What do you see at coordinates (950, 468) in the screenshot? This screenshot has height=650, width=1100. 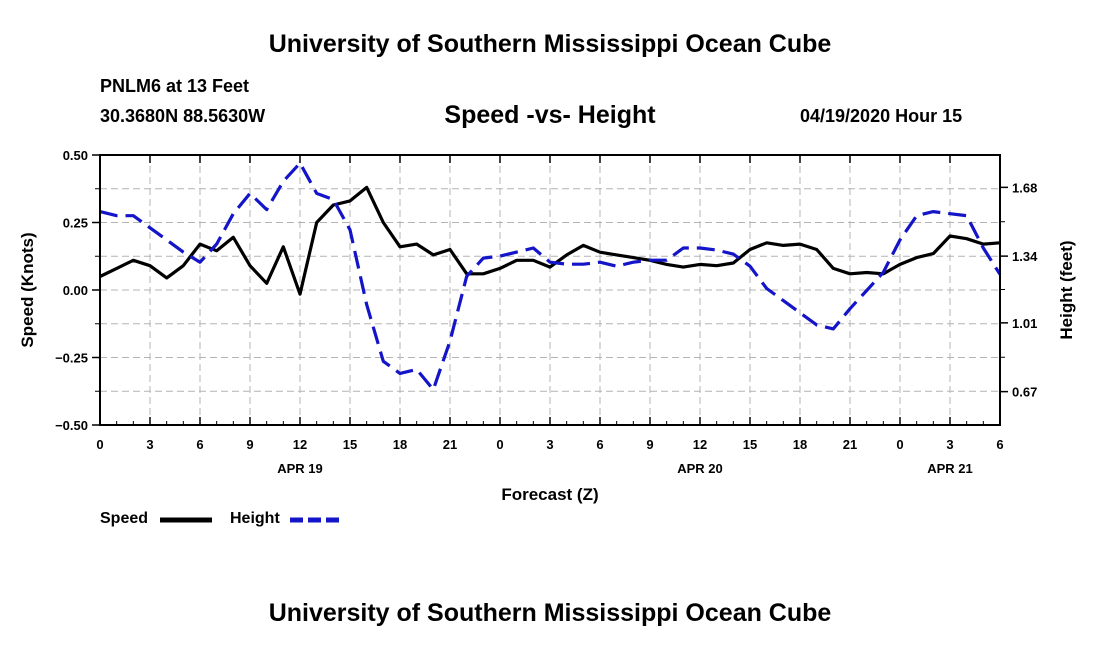 I see `day-label: APR 21` at bounding box center [950, 468].